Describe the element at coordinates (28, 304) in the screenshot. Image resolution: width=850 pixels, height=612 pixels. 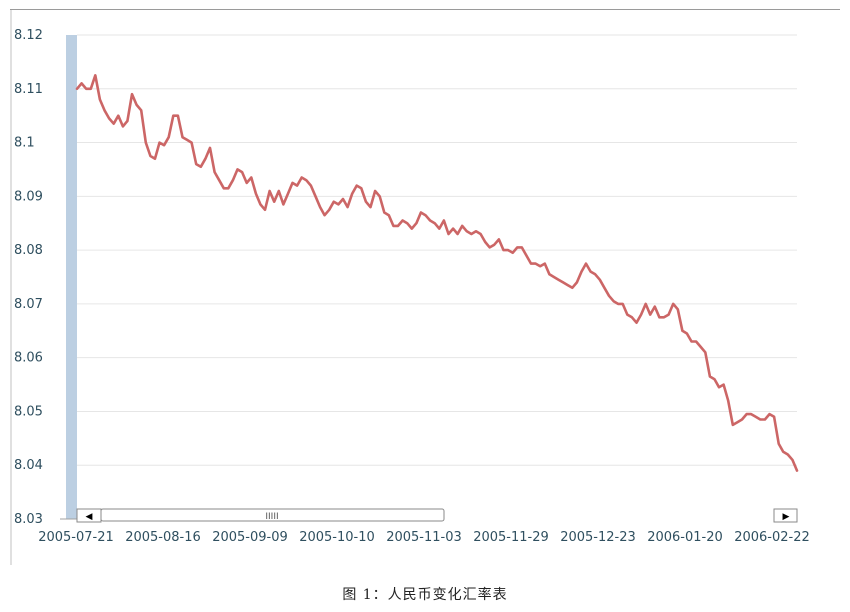
I see `y-tick-label: 8.07` at that location.